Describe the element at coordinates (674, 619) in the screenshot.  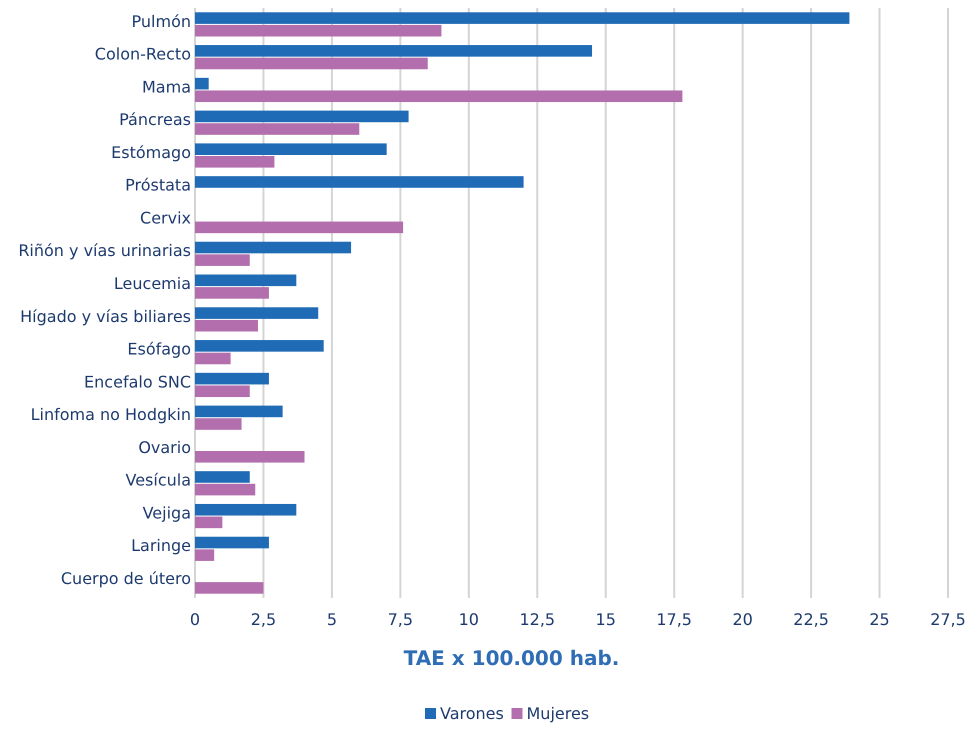
I see `x-tick-label: 17,5` at that location.